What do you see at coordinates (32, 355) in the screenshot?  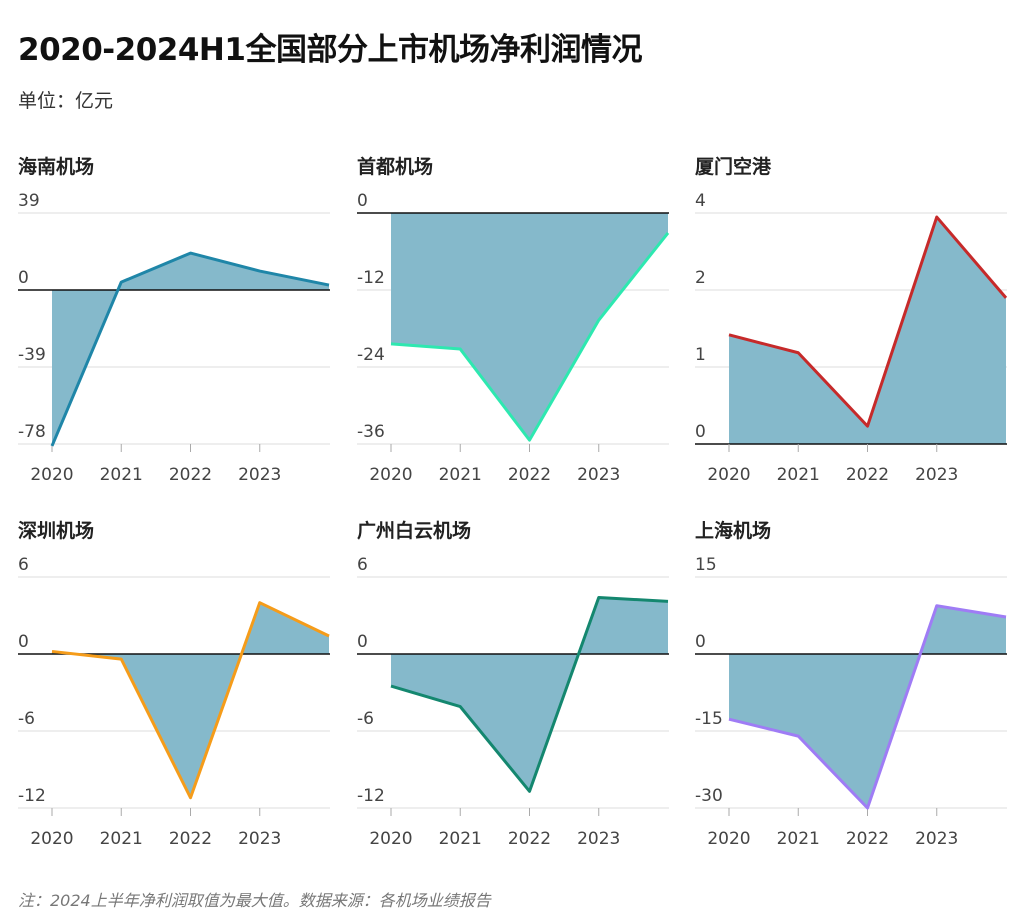 I see `y-tick-label: -39` at bounding box center [32, 355].